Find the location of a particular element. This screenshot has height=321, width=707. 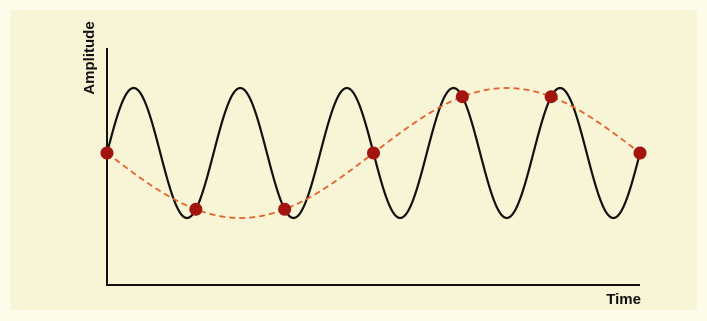

y-axis-label: Amplitude is located at coordinates (89, 57).